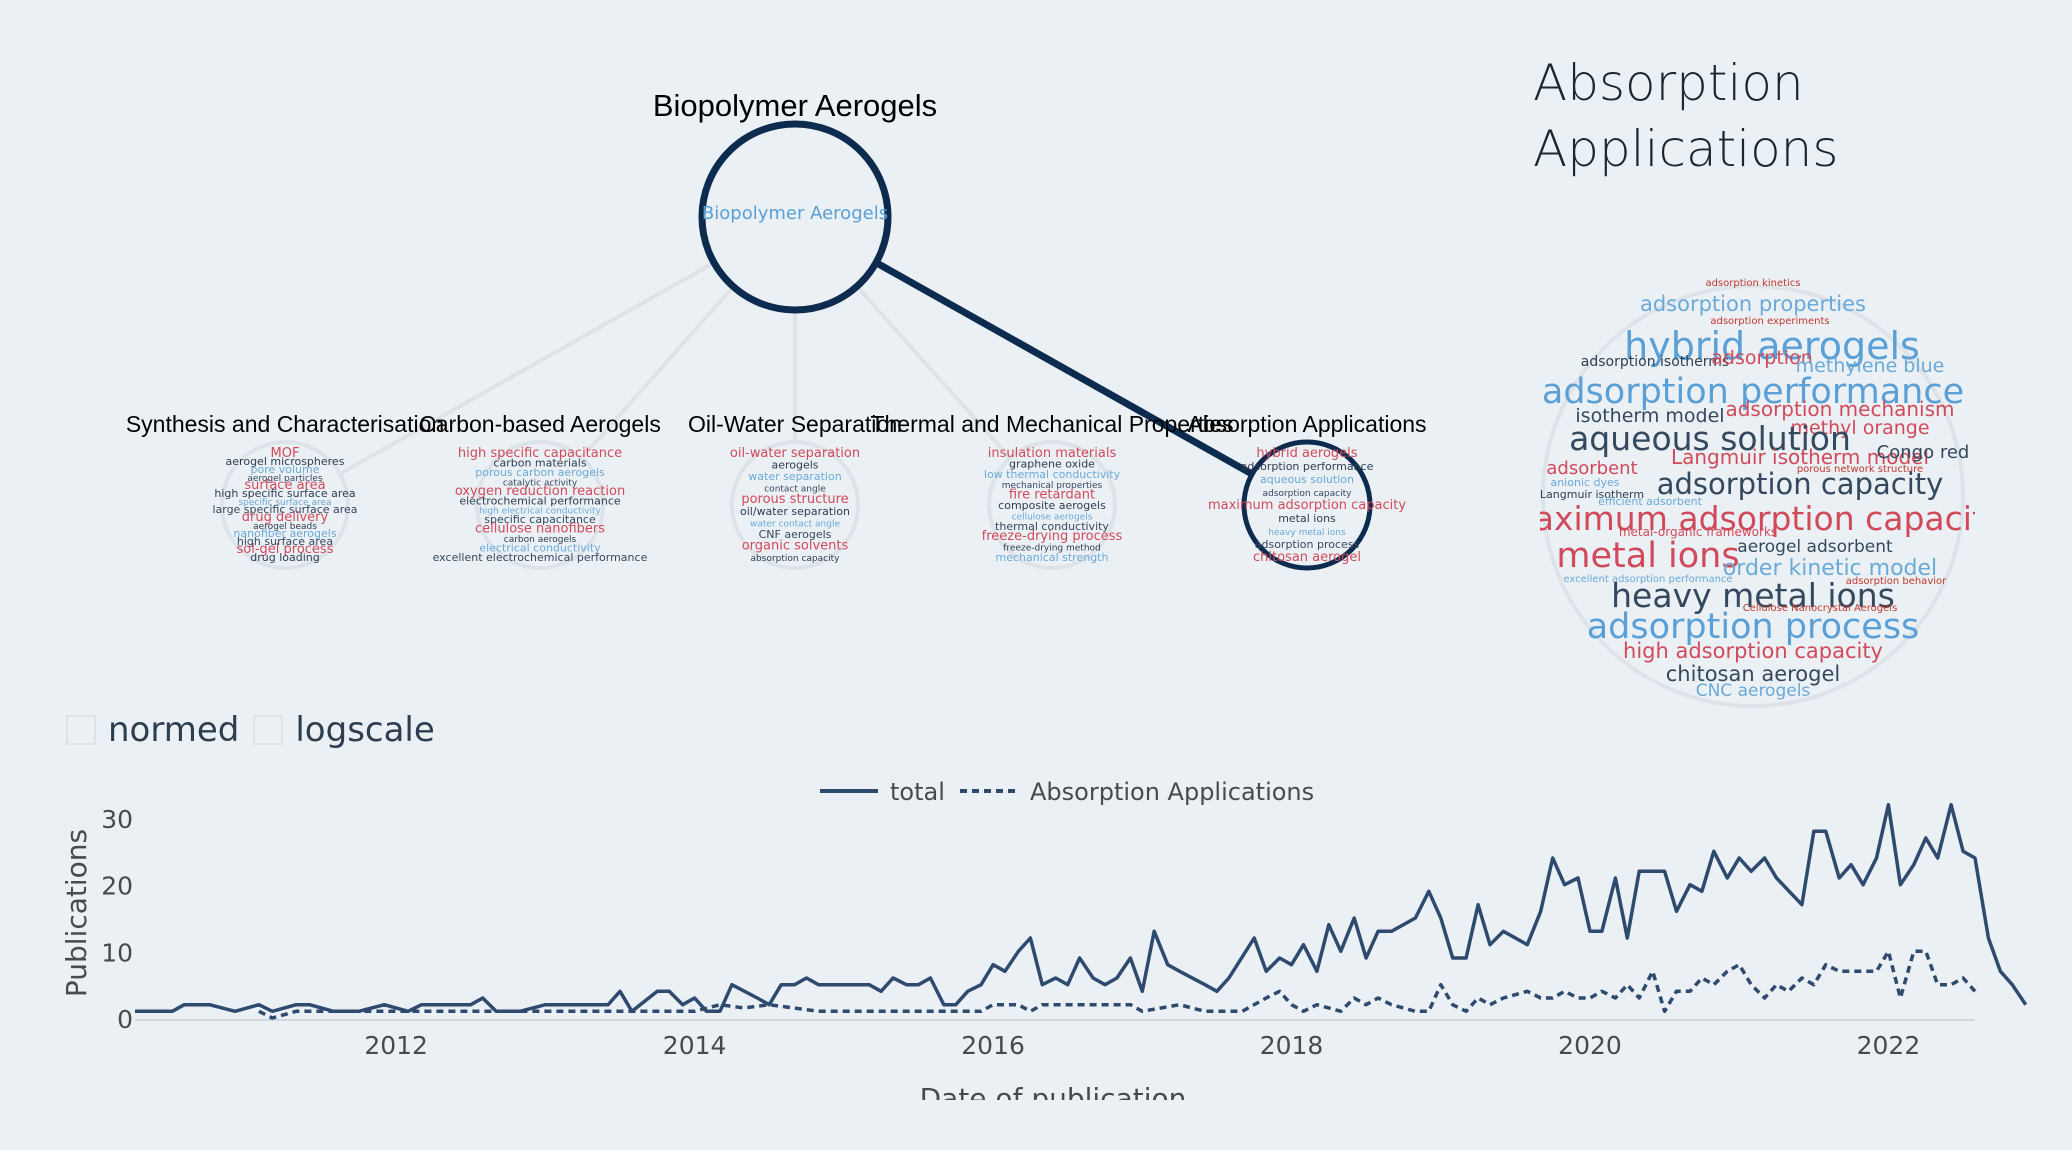 This screenshot has height=1150, width=2072. Describe the element at coordinates (284, 485) in the screenshot. I see `child-word: surface area` at that location.